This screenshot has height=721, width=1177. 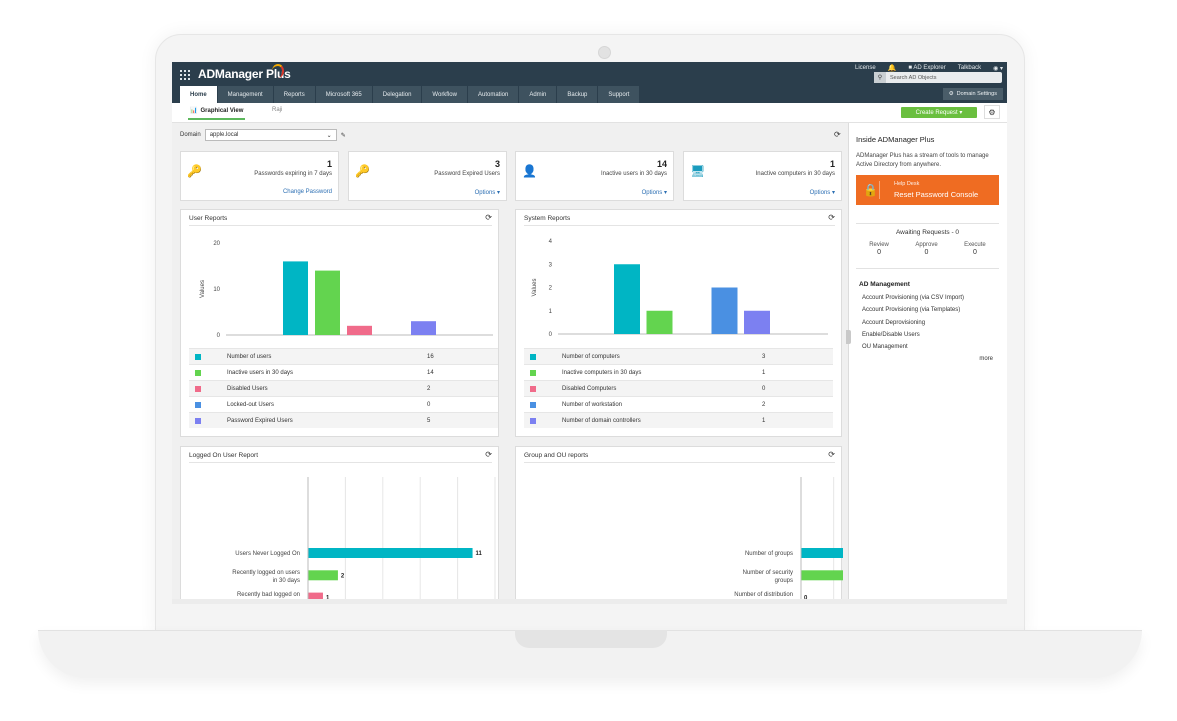 I want to click on tab-support: Support, so click(x=619, y=94).